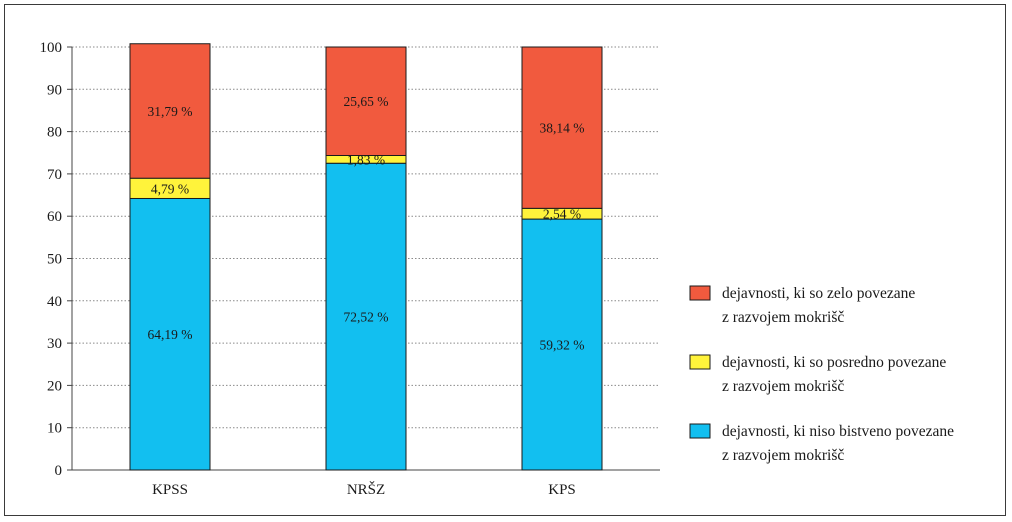  I want to click on y-tick-label: 80, so click(54, 133).